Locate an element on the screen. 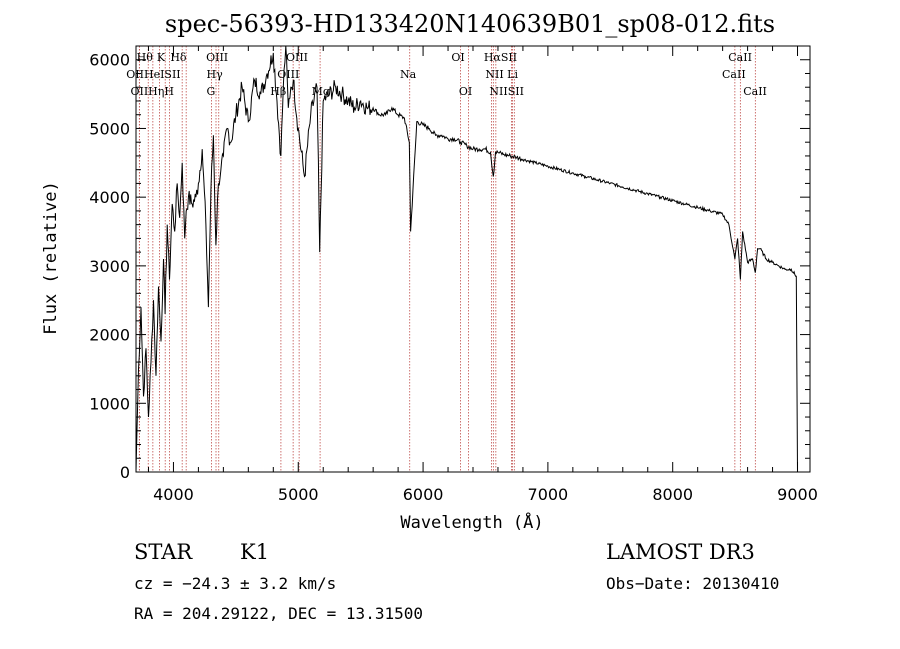 The width and height of the screenshot is (900, 649). observation-date: Obs−Date: 20130410 is located at coordinates (693, 583).